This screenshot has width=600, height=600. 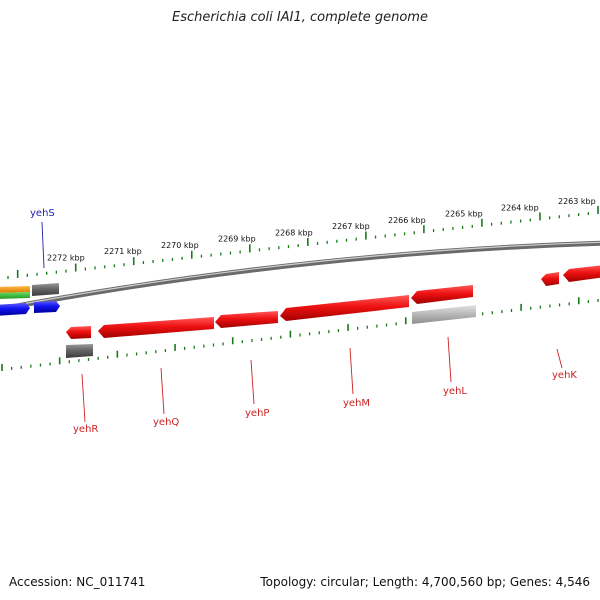 What do you see at coordinates (15, 295) in the screenshot?
I see `gene-green` at bounding box center [15, 295].